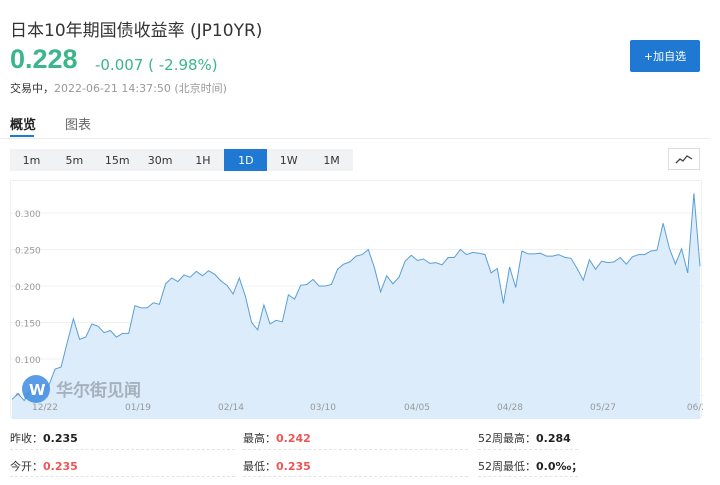 The width and height of the screenshot is (720, 485). I want to click on x-tick-label: 12/22, so click(45, 408).